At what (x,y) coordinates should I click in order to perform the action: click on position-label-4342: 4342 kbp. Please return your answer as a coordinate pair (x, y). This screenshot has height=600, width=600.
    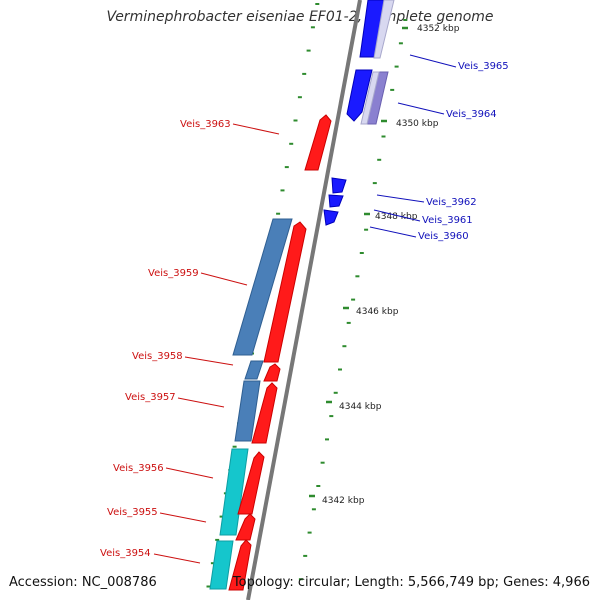
    Looking at the image, I should click on (343, 501).